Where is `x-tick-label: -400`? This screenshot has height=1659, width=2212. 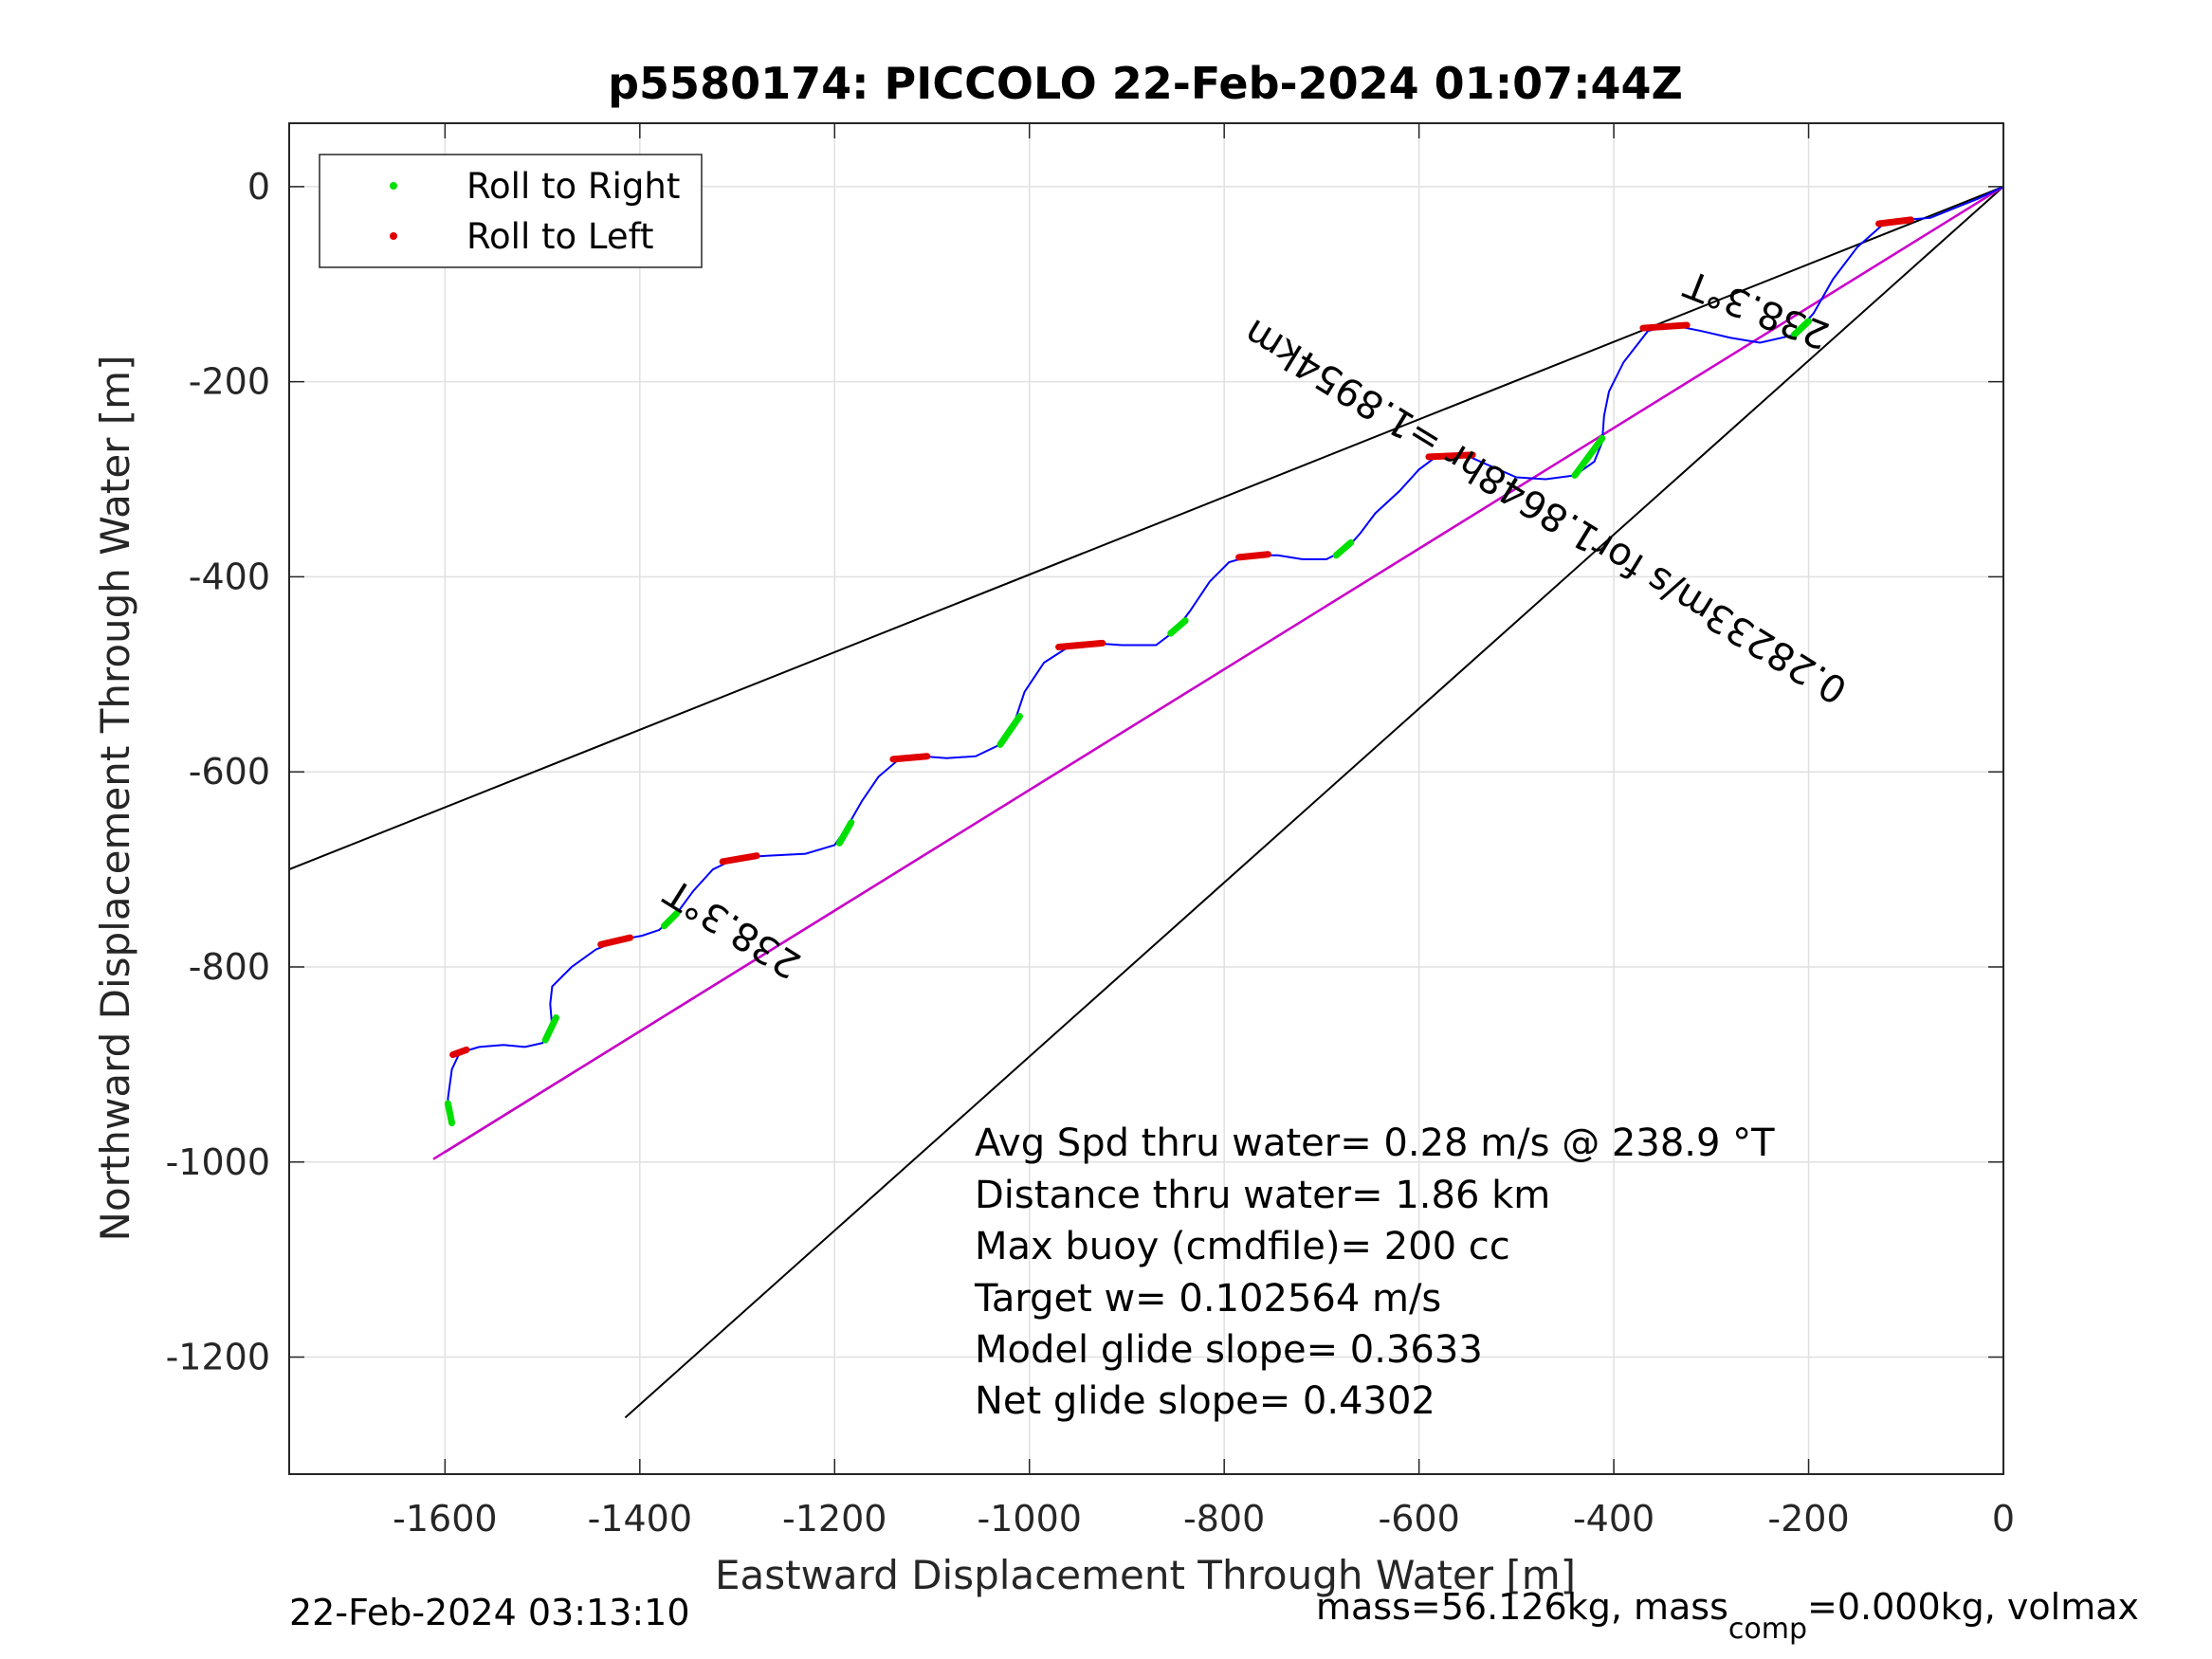 x-tick-label: -400 is located at coordinates (1613, 1519).